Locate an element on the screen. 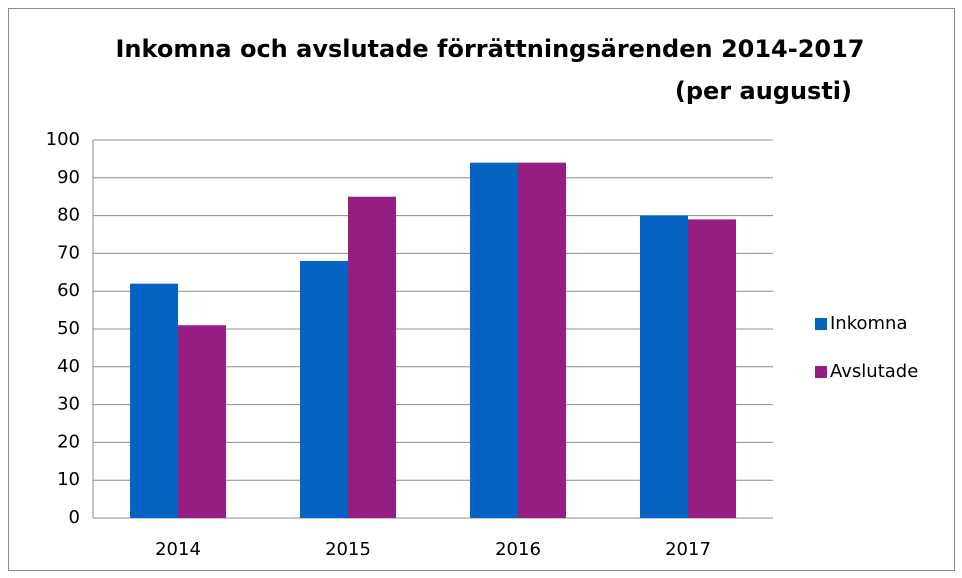 The height and width of the screenshot is (578, 962). y-tick-label: 50 is located at coordinates (68, 328).